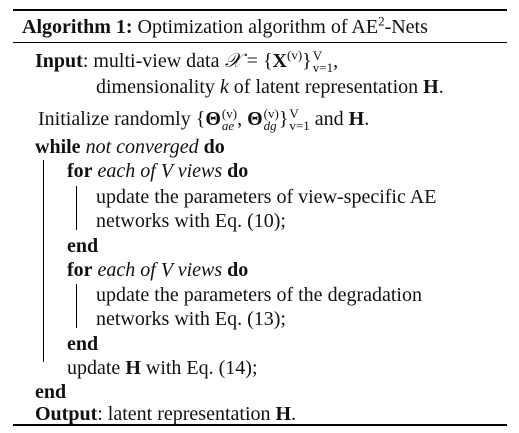 This screenshot has width=519, height=433. Describe the element at coordinates (66, 414) in the screenshot. I see `output-keyword: Output` at that location.